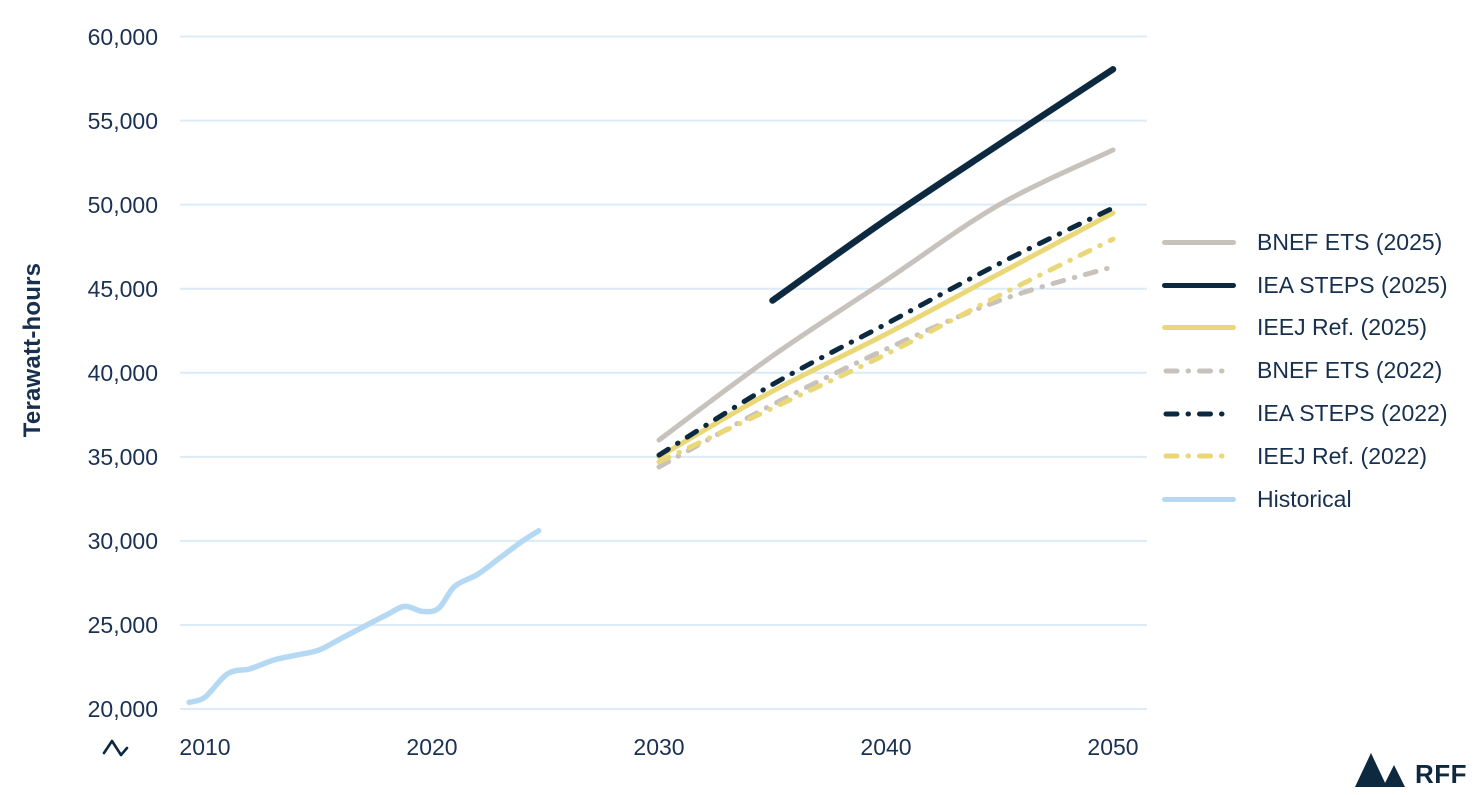 The width and height of the screenshot is (1480, 795). Describe the element at coordinates (122, 456) in the screenshot. I see `y-tick-label: 35,000` at that location.